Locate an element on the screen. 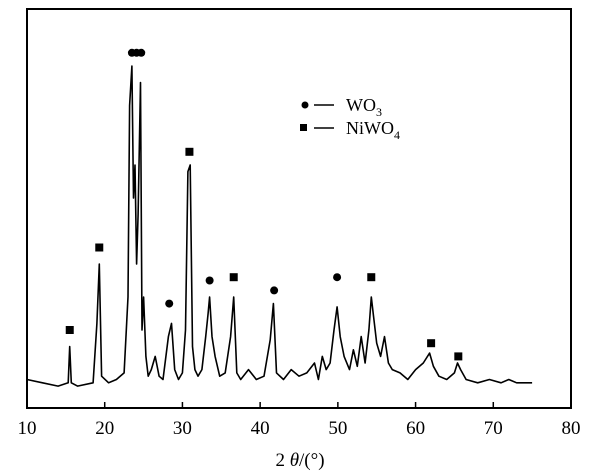 Image resolution: width=597 pixels, height=472 pixels. legend-square-marker is located at coordinates (303, 127).